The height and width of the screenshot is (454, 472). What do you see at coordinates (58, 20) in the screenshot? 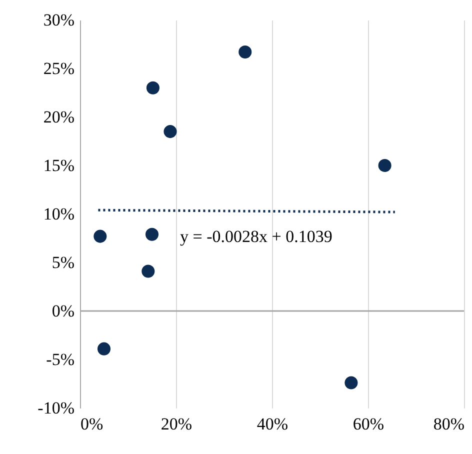
I see `y-tick-label: 30%` at bounding box center [58, 20].